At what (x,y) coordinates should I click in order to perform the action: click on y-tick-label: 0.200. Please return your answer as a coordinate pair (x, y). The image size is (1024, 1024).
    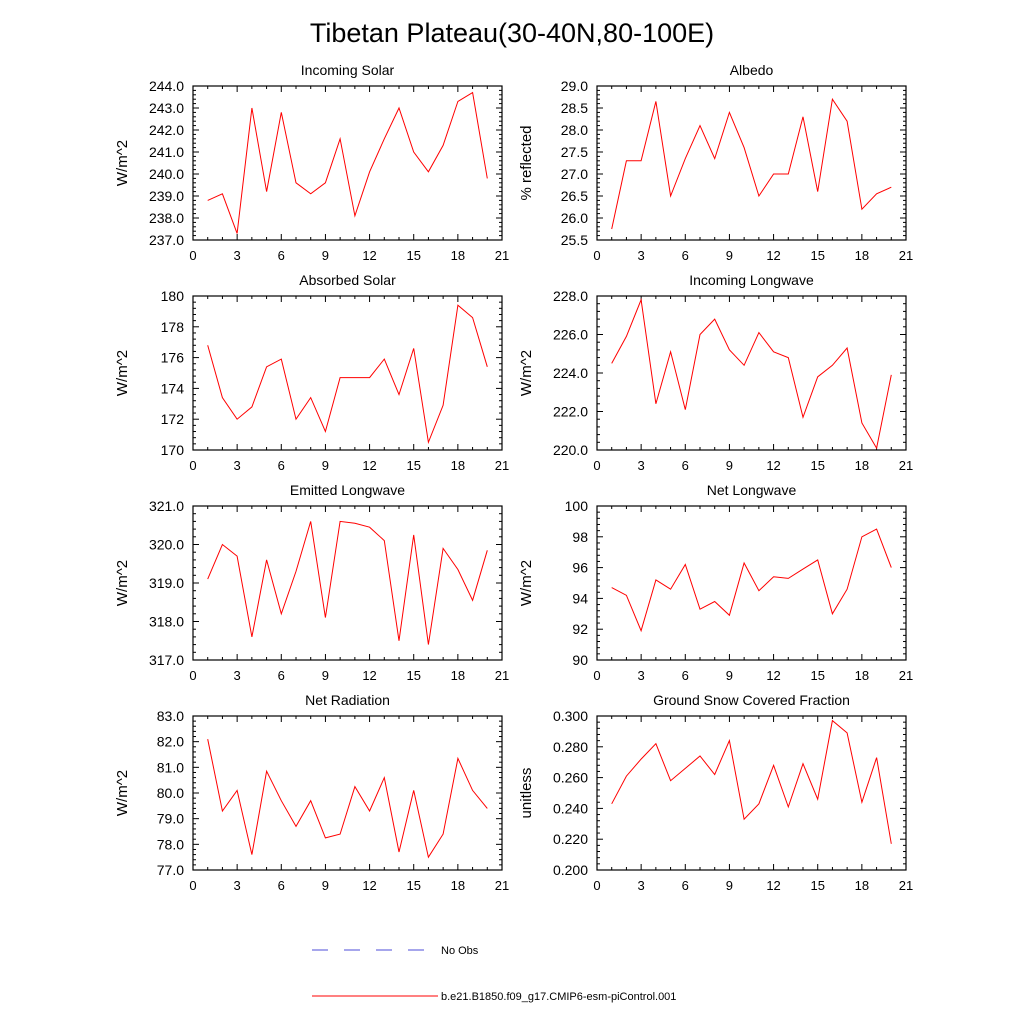
    Looking at the image, I should click on (570, 870).